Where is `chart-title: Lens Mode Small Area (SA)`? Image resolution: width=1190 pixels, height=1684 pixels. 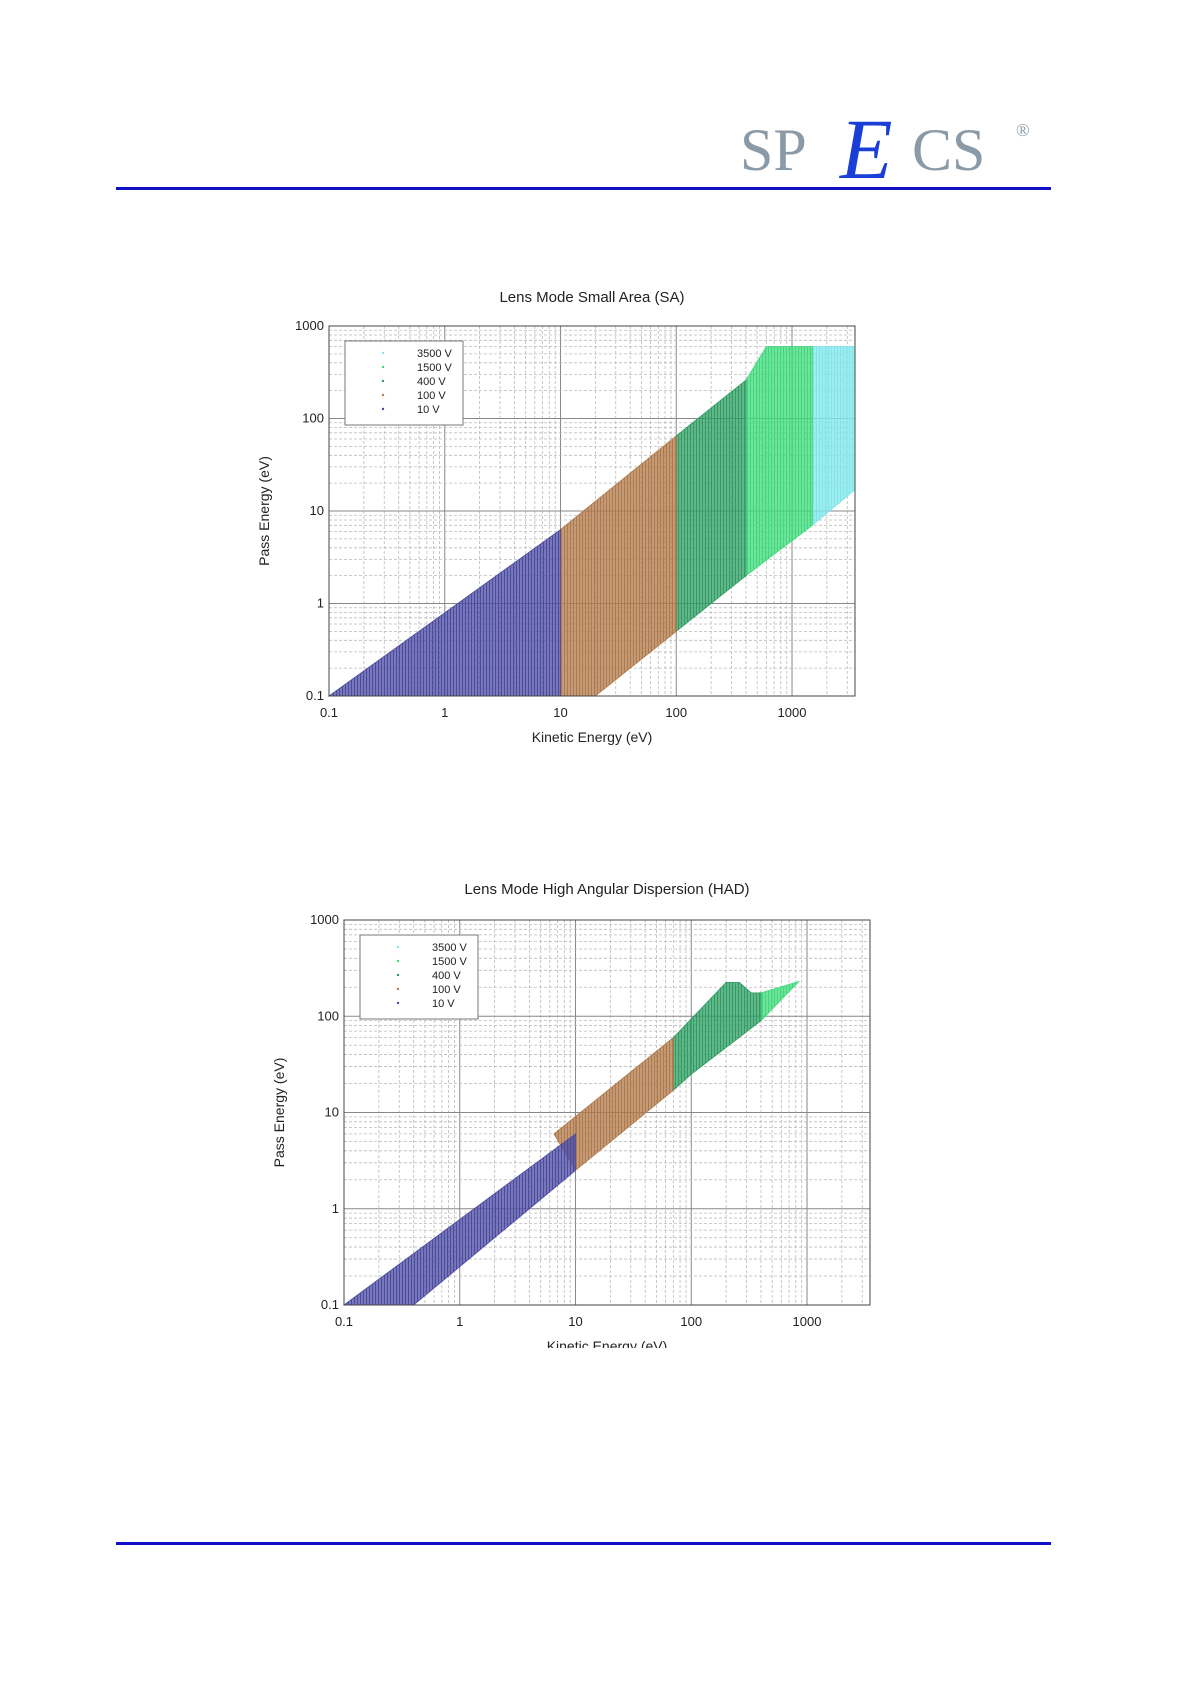 chart-title: Lens Mode Small Area (SA) is located at coordinates (591, 297).